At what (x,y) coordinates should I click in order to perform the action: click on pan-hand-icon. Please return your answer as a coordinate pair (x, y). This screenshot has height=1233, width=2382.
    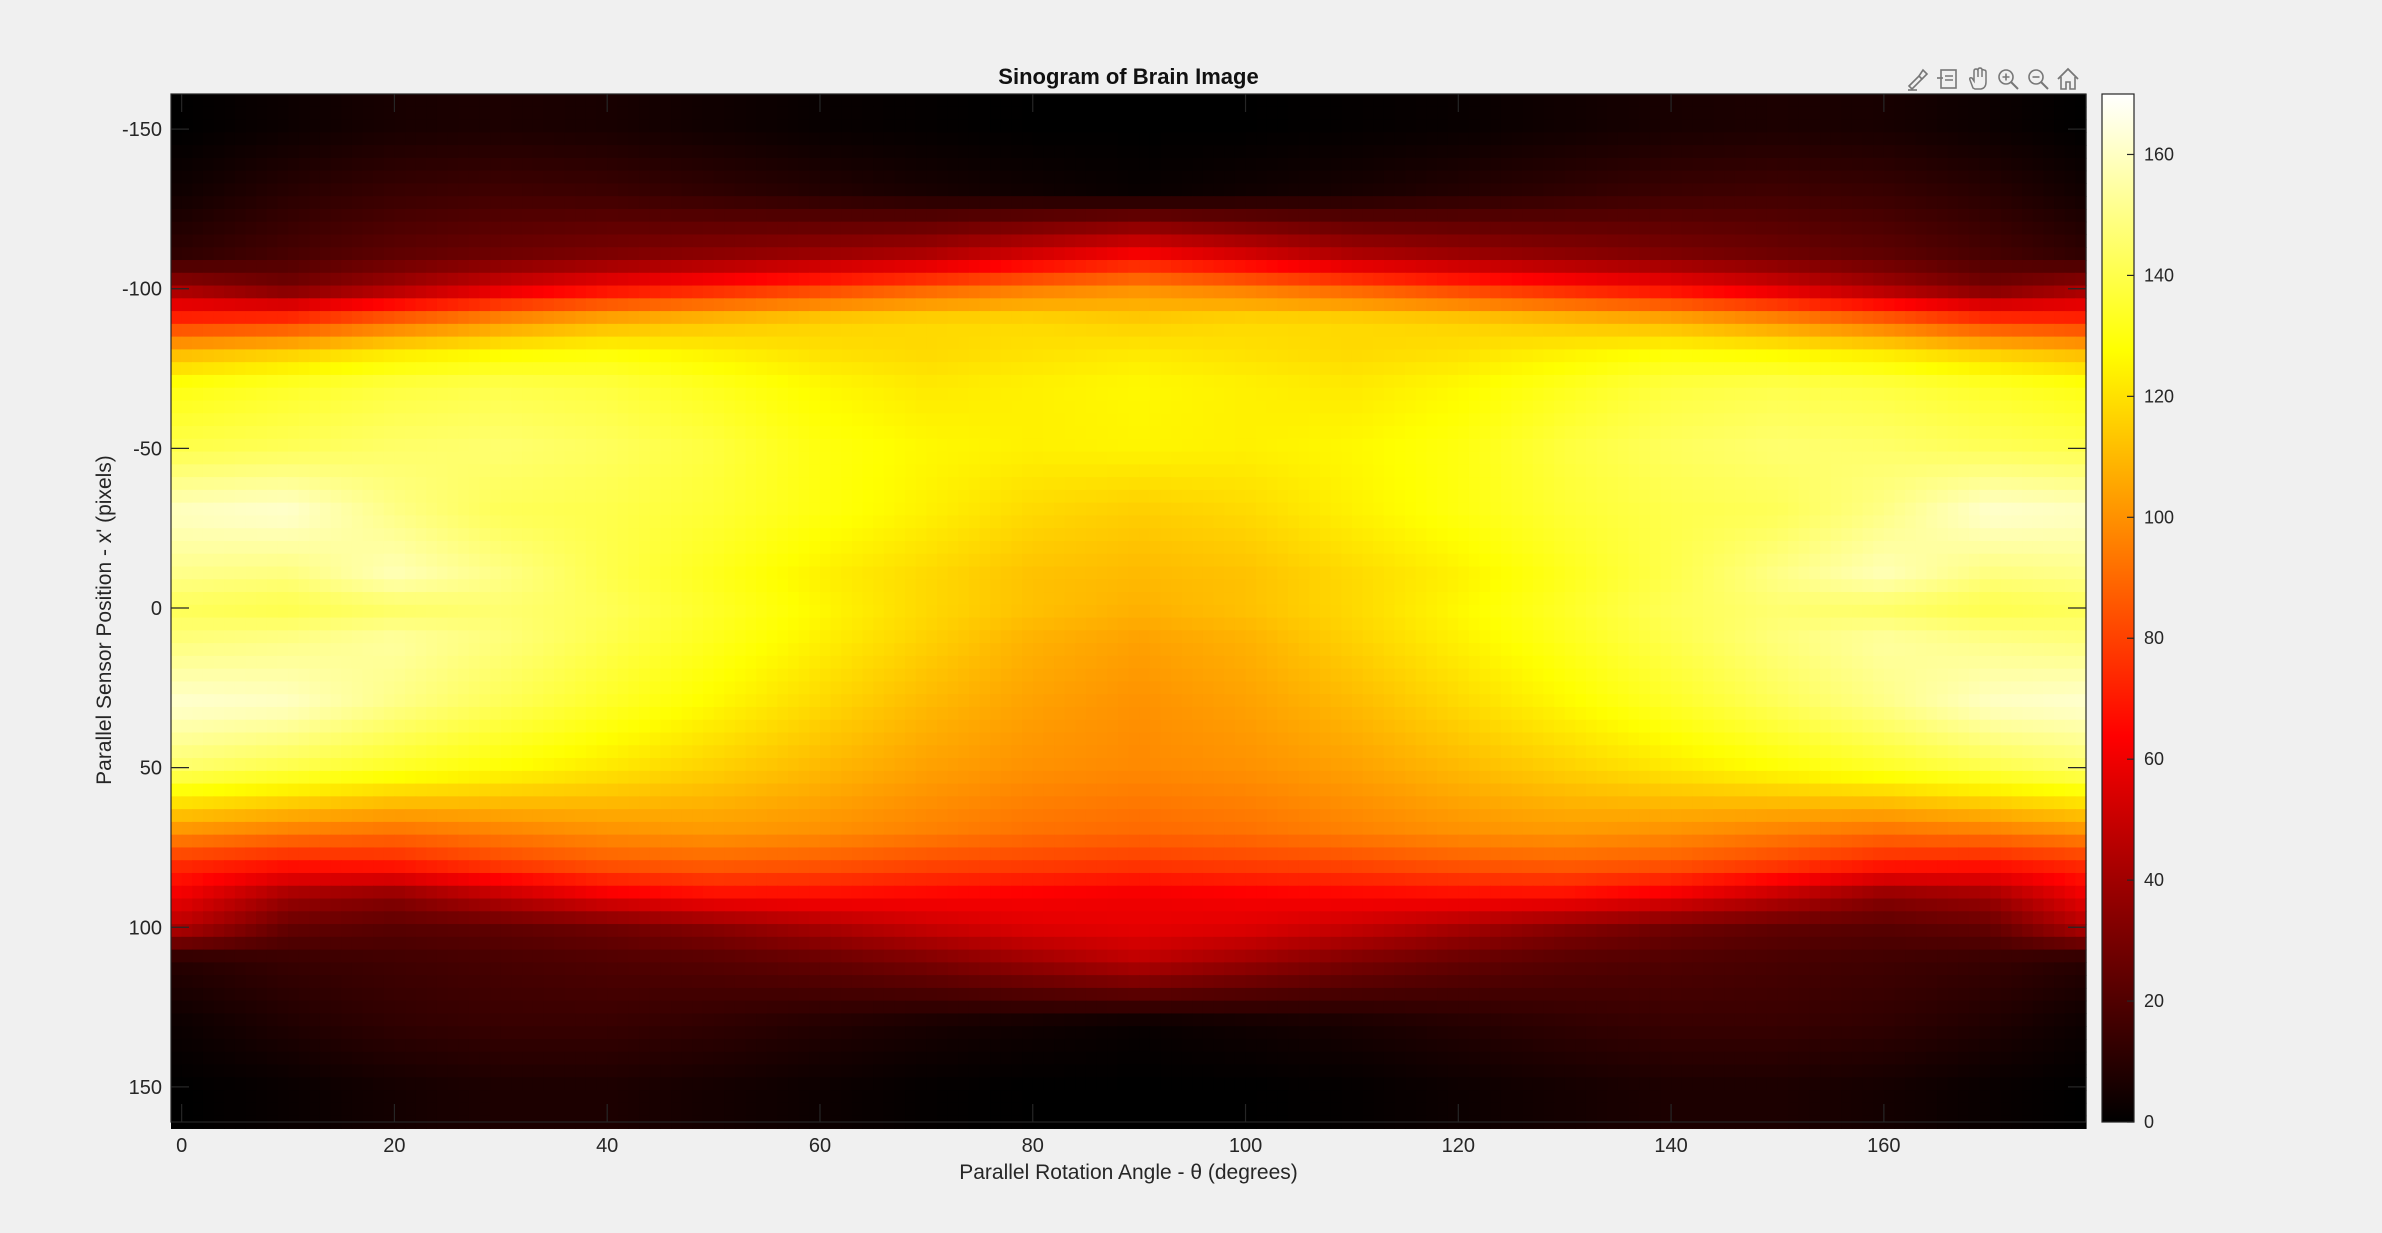
    Looking at the image, I should click on (1978, 79).